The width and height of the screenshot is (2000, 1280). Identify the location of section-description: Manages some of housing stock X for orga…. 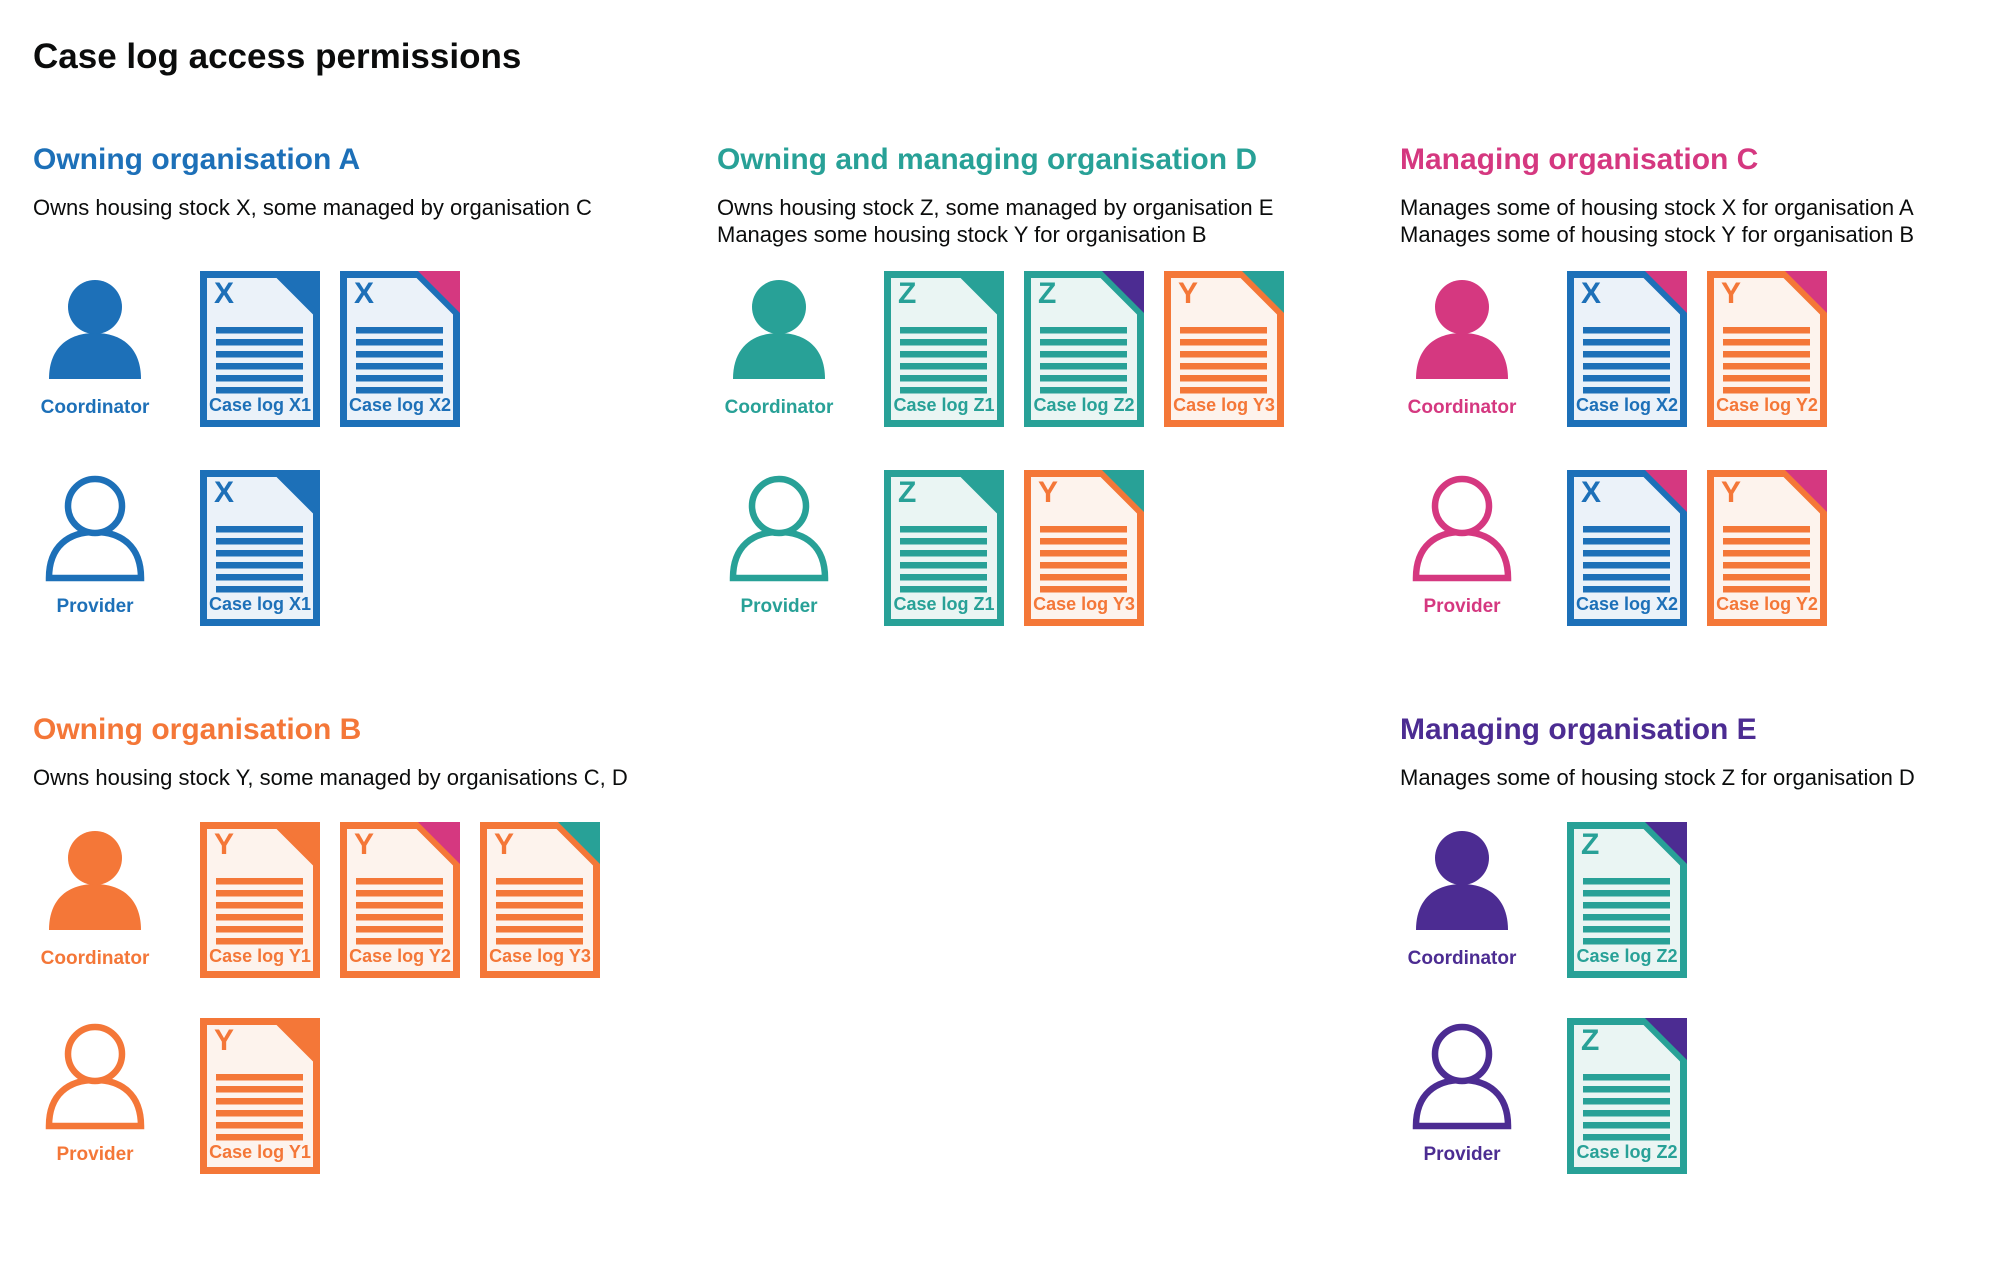
(1657, 221).